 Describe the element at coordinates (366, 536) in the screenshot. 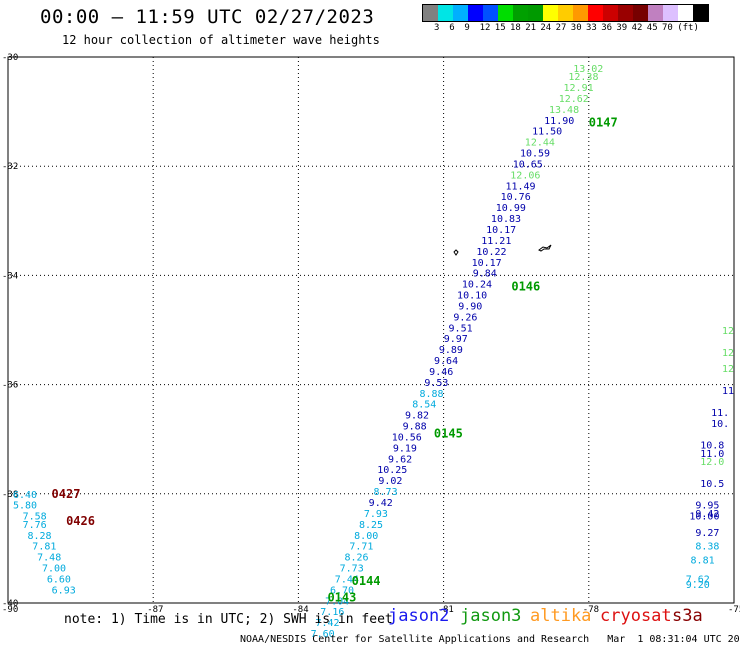

I see `swh-value: 8.00` at that location.